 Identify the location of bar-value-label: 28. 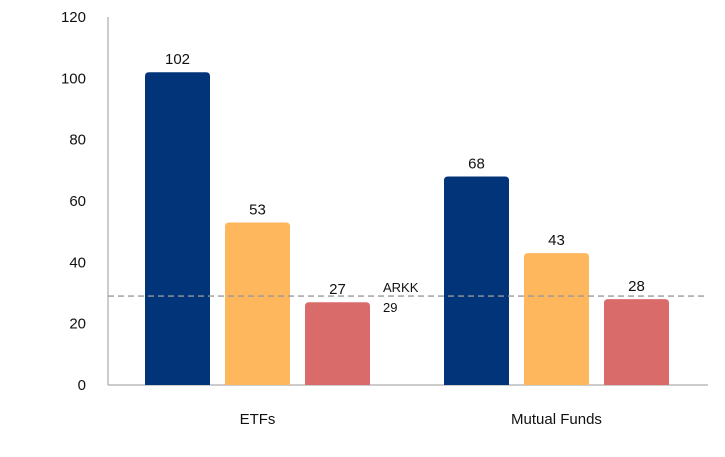
(636, 286).